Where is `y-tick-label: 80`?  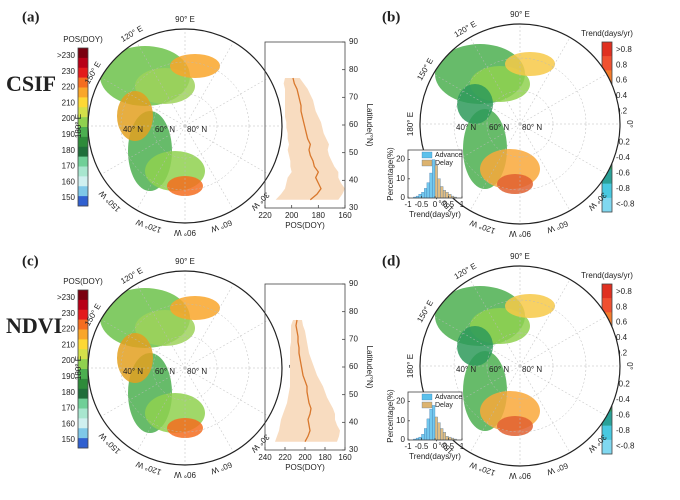 y-tick-label: 80 is located at coordinates (353, 311).